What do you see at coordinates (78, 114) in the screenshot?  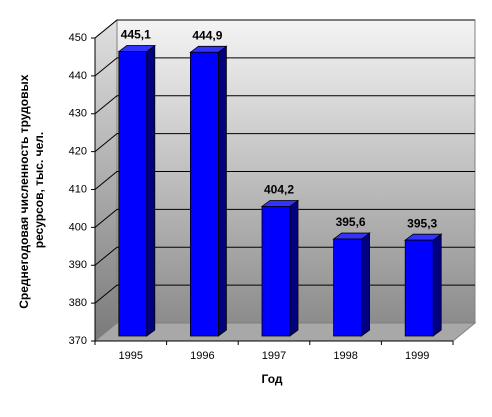 I see `y-tick-label: 430` at bounding box center [78, 114].